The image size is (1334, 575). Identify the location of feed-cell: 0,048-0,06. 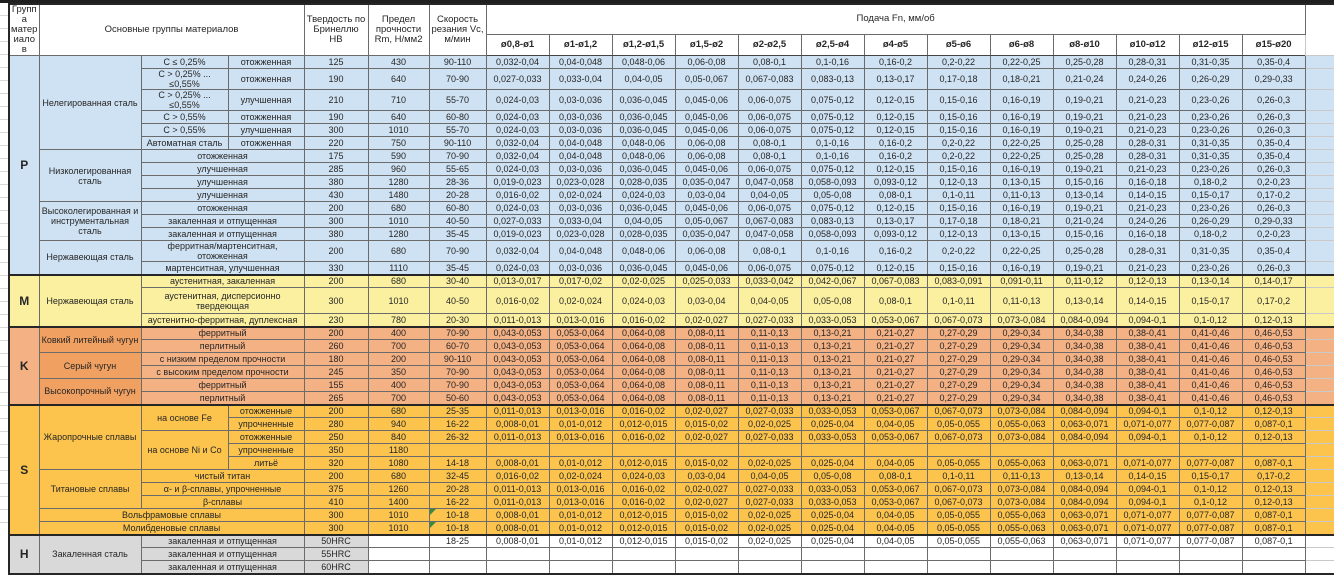
(643, 62).